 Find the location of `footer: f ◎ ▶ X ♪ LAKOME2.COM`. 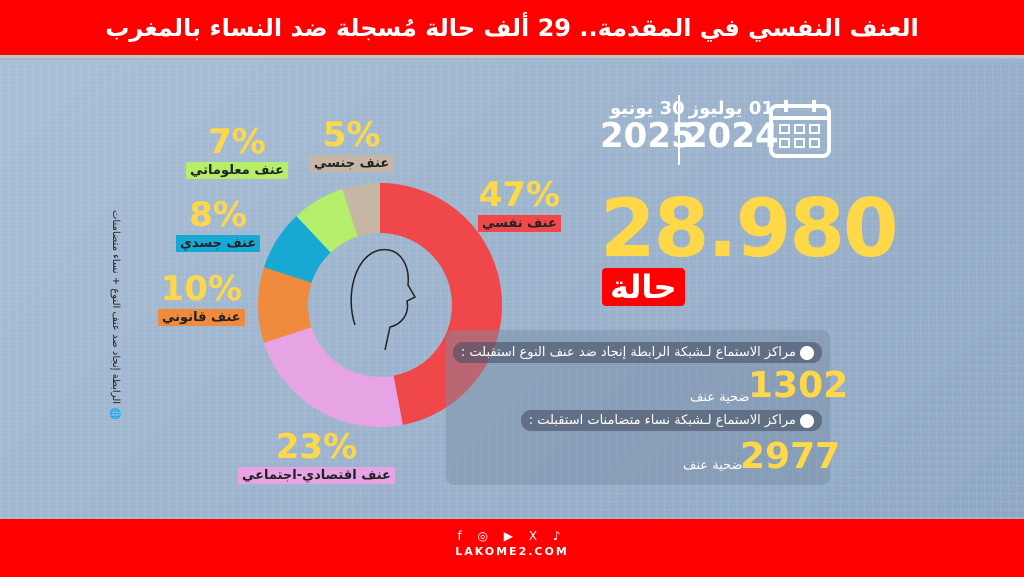

footer: f ◎ ▶ X ♪ LAKOME2.COM is located at coordinates (512, 548).